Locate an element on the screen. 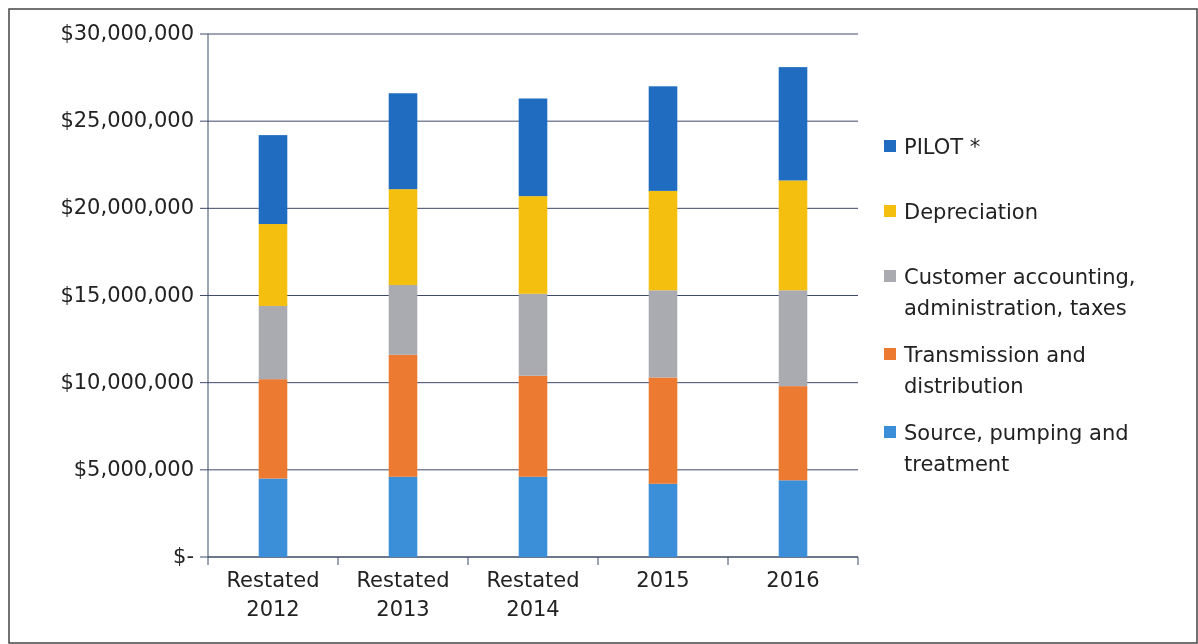  x-tick-label: Restated 2012 is located at coordinates (273, 594).